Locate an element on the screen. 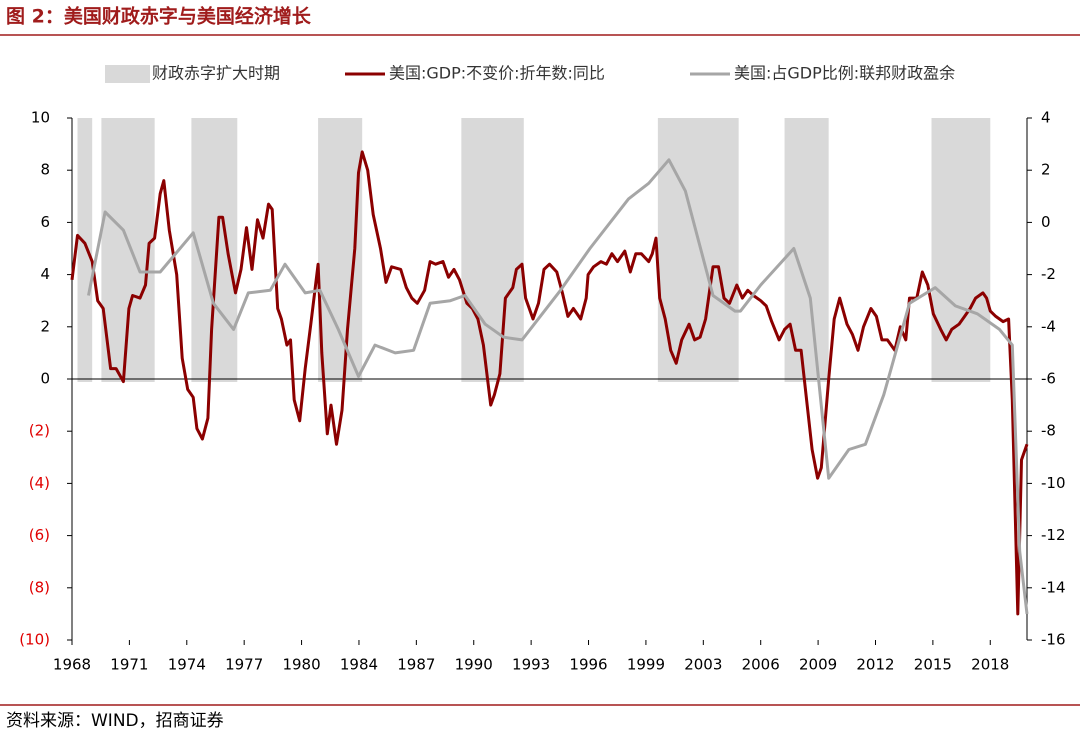 This screenshot has width=1080, height=739. y-tick-label: (2) is located at coordinates (39, 431).